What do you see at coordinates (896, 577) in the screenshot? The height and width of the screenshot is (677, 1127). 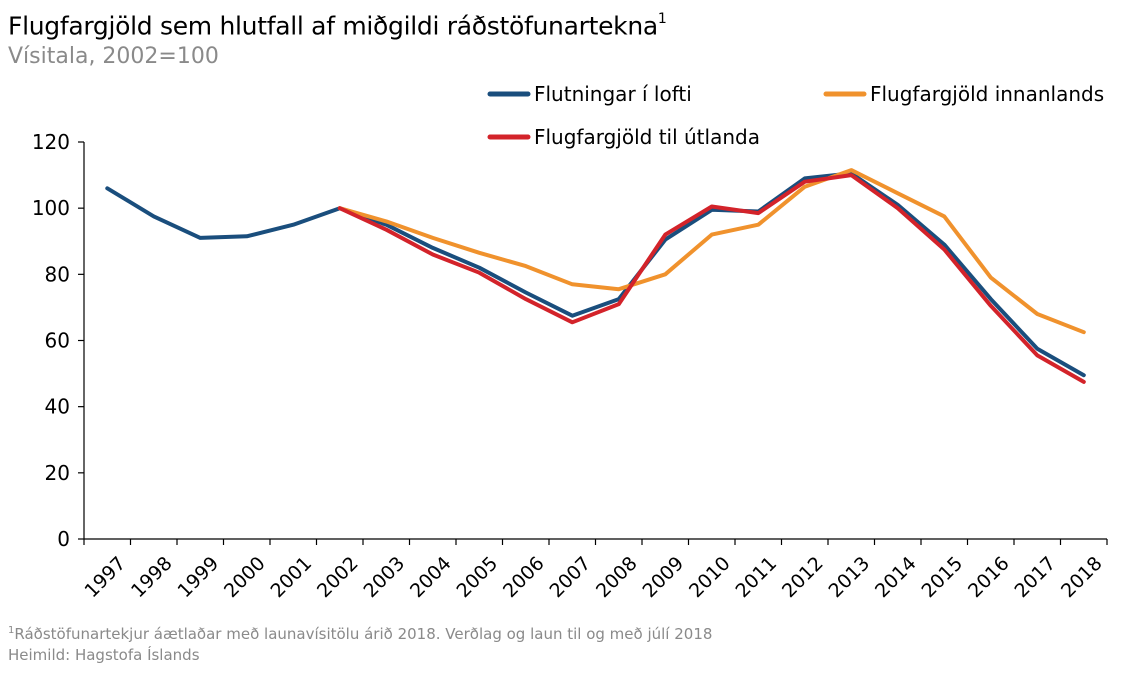 I see `x-tick-label: 2014` at bounding box center [896, 577].